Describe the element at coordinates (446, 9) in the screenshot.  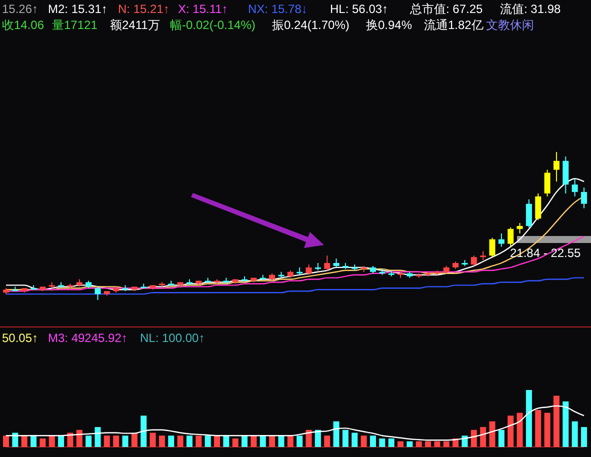
I see `text: 总市值: 67.25` at that location.